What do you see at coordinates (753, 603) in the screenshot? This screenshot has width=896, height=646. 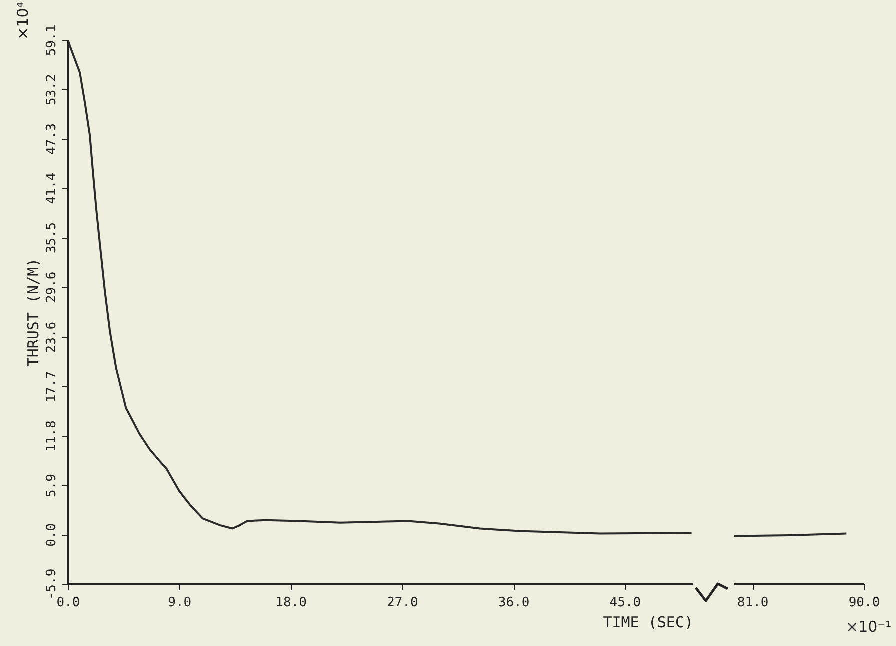 I see `x-tick-label: 81.0` at bounding box center [753, 603].